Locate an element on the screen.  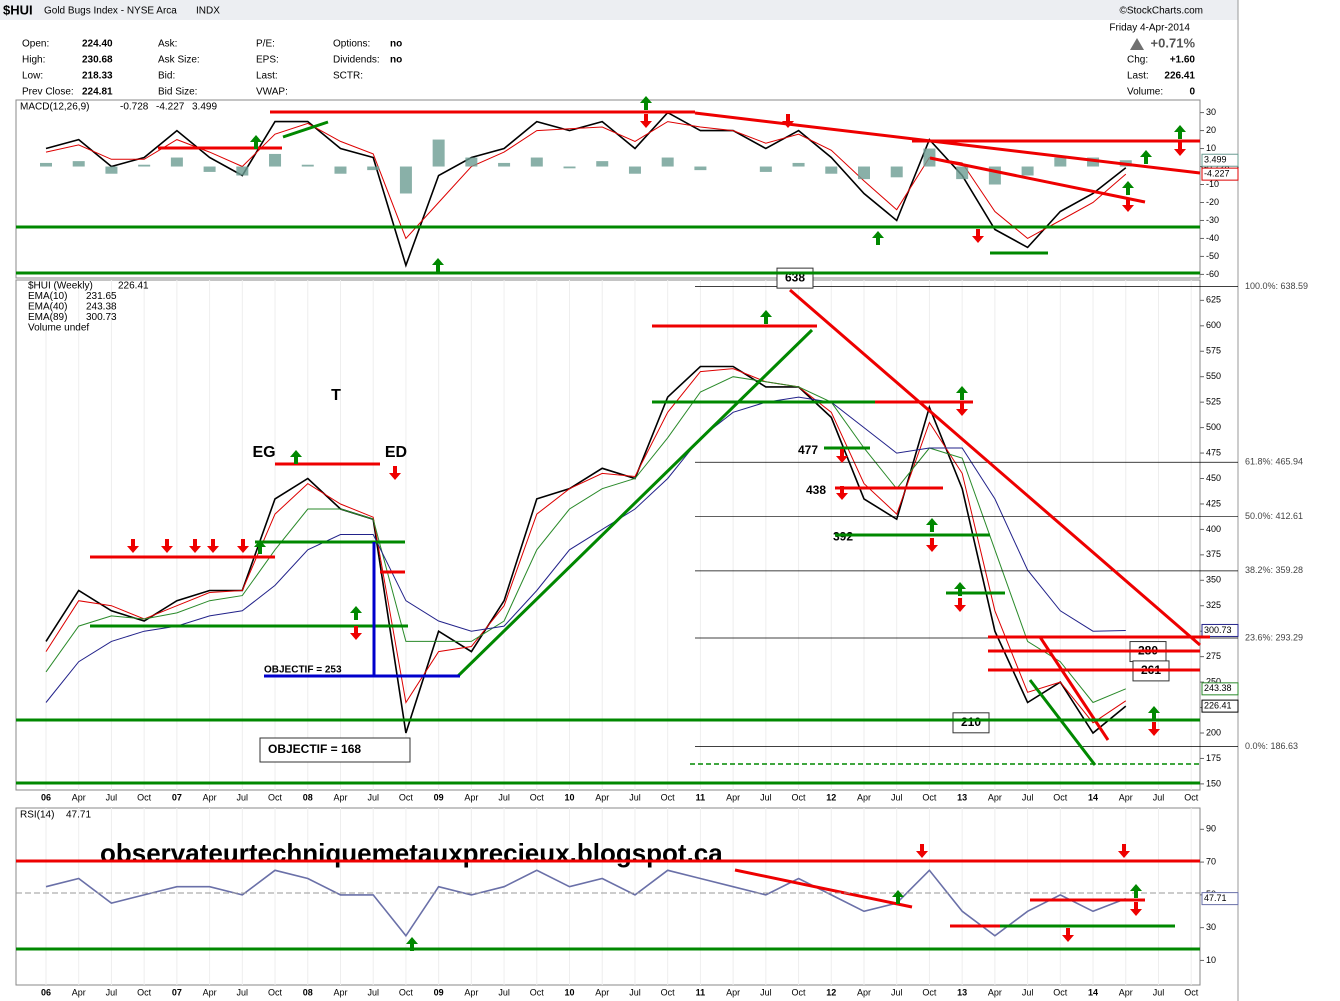
level-label: 477 is located at coordinates (808, 450).